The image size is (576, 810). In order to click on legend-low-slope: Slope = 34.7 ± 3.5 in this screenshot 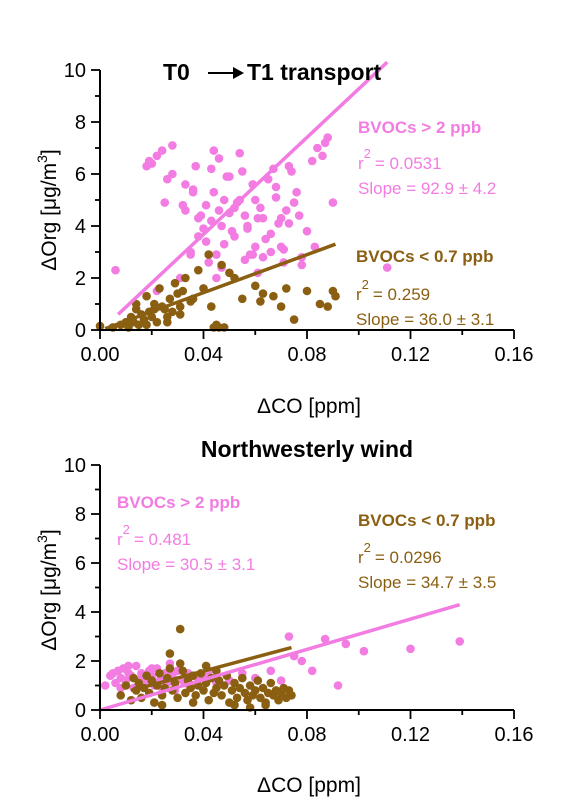, I will do `click(427, 582)`.